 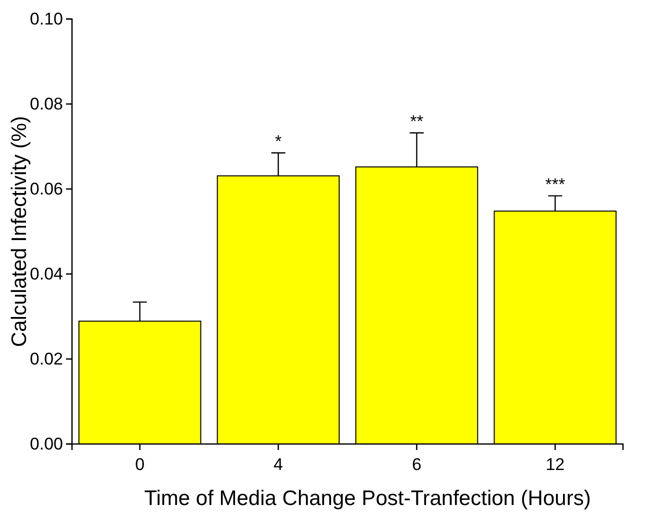 What do you see at coordinates (279, 464) in the screenshot?
I see `x-tick-label: 4` at bounding box center [279, 464].